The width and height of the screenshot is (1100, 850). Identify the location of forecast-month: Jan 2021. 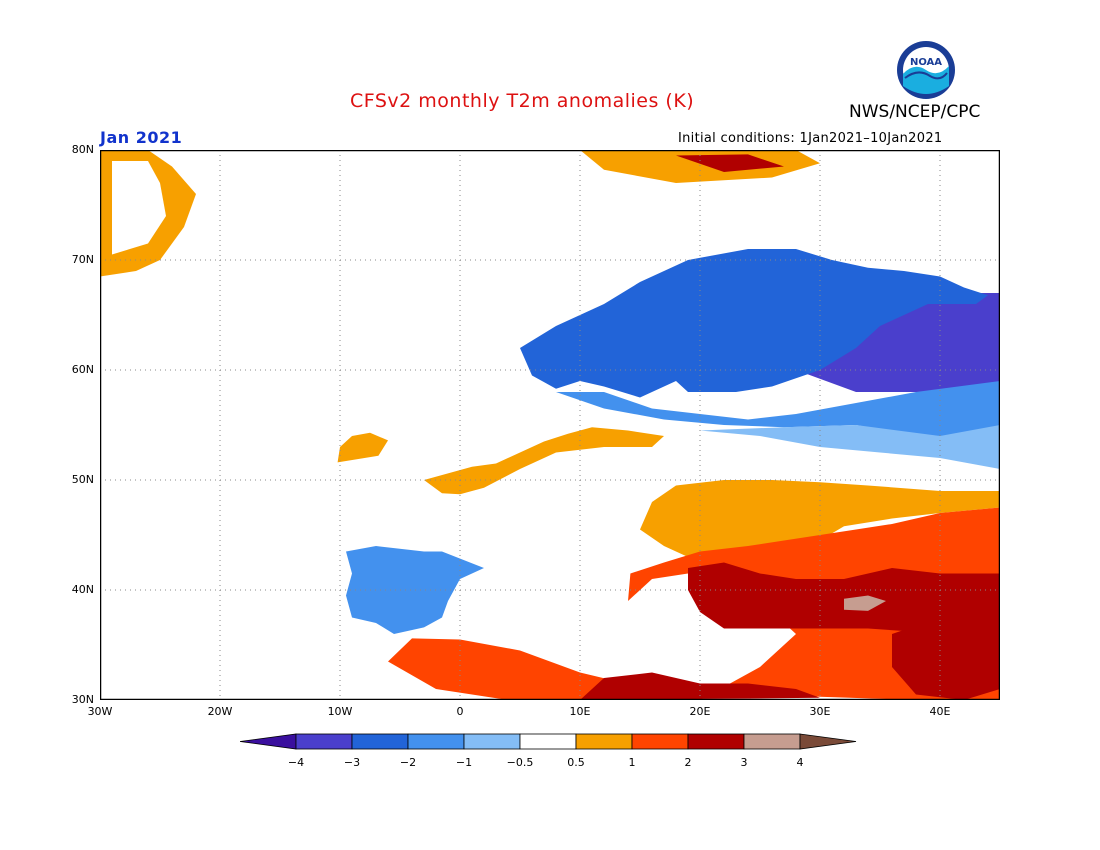
(141, 137).